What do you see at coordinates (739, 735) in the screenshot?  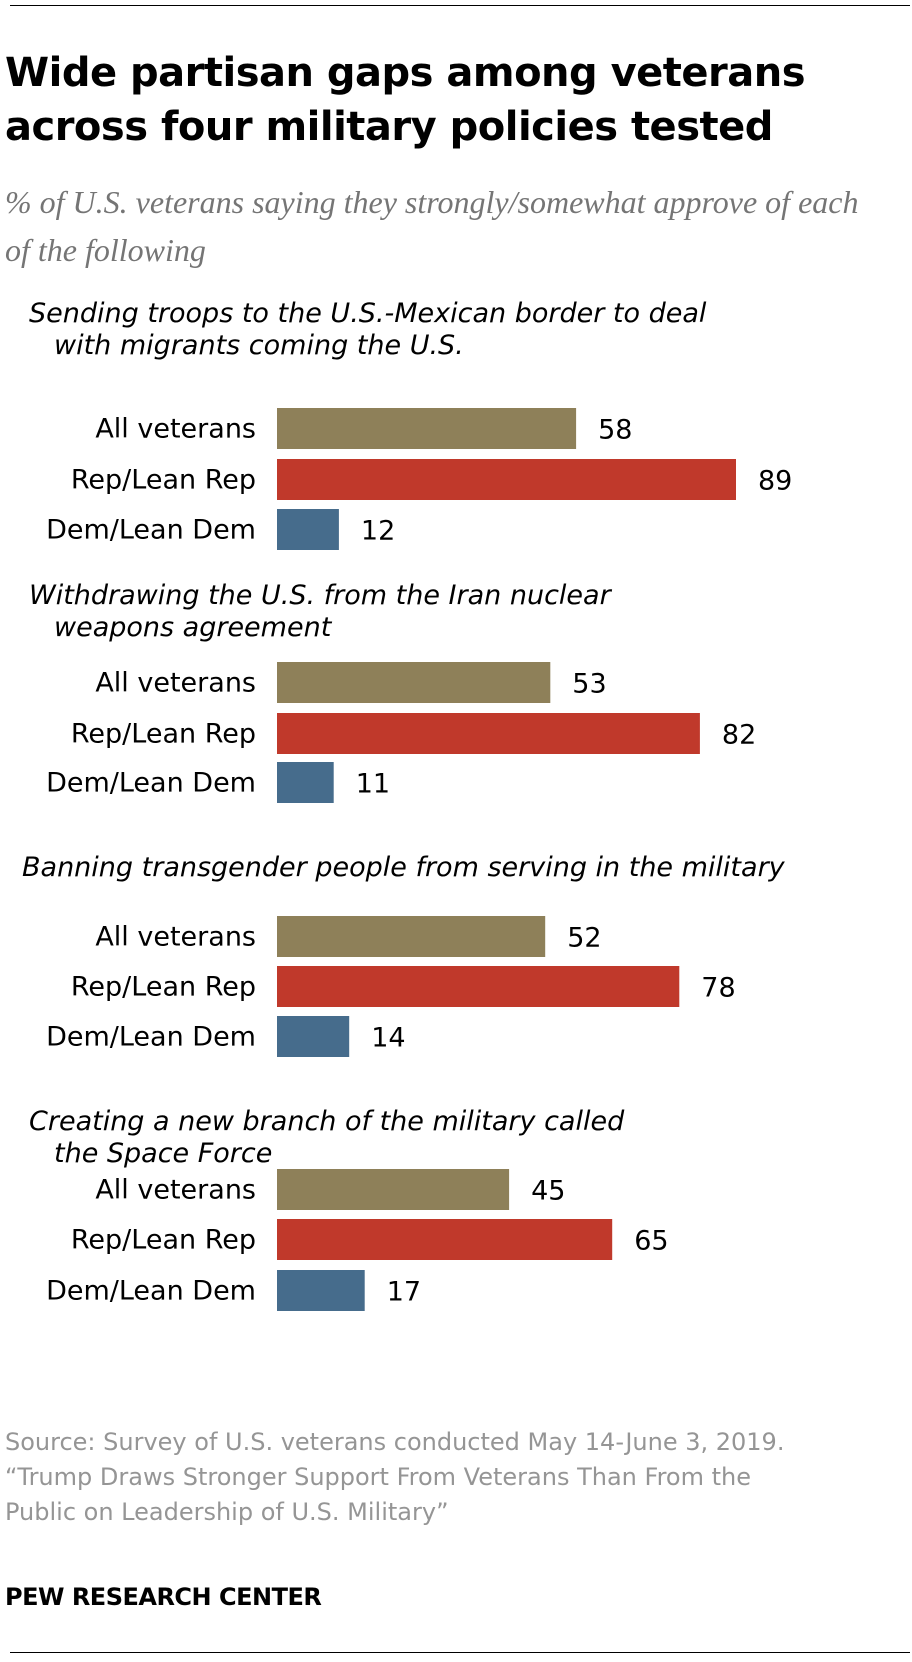 I see `data-label: 82` at bounding box center [739, 735].